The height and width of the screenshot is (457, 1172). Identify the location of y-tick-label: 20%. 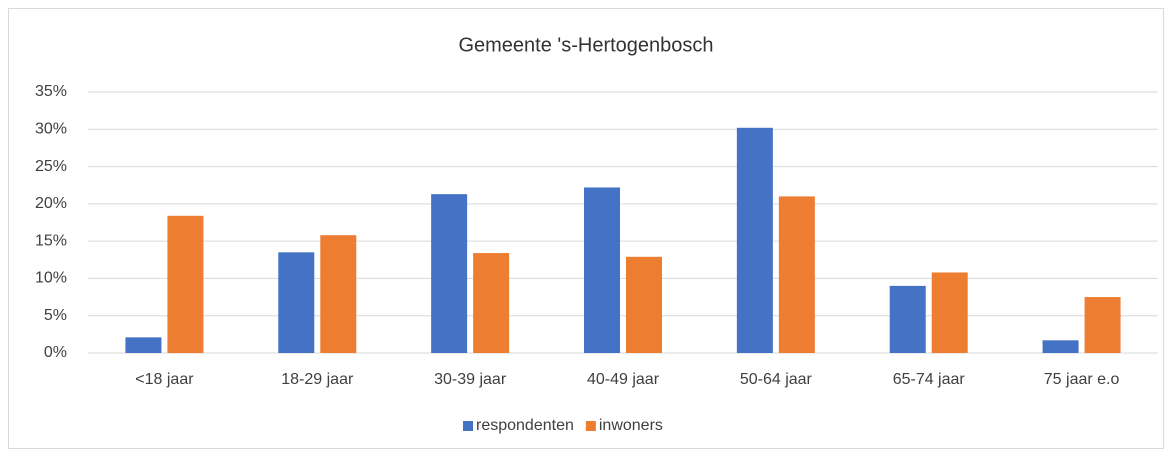
(51, 203).